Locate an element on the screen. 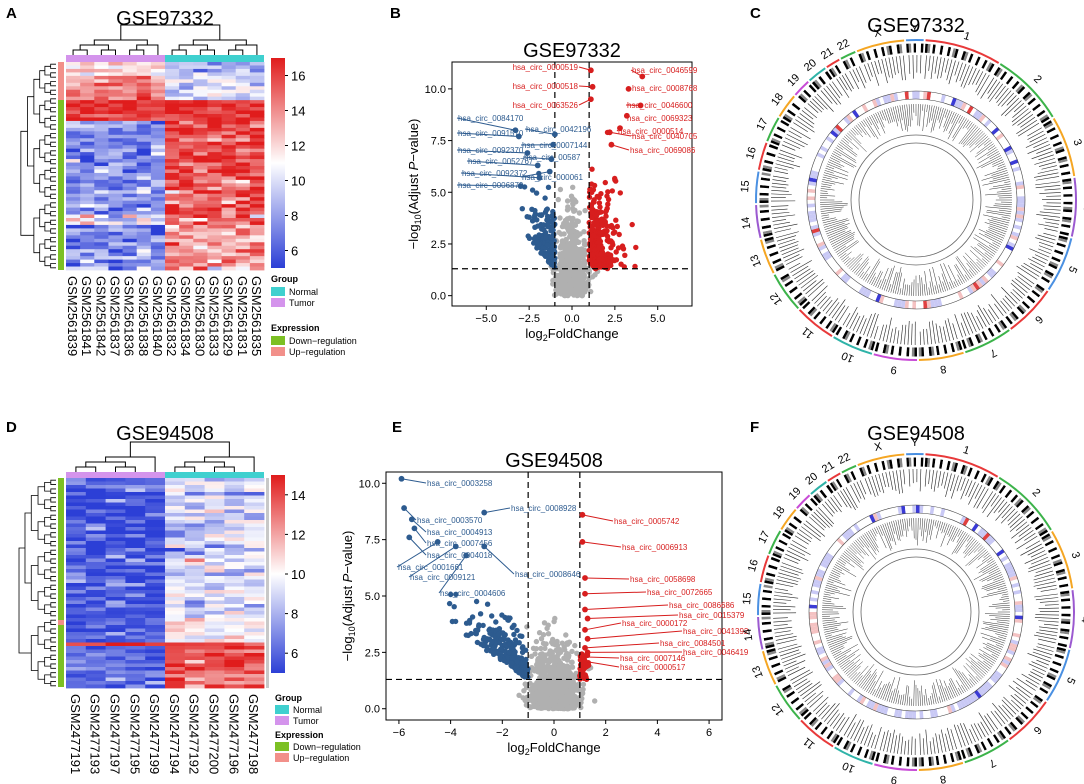 This screenshot has width=1084, height=784. volcano-e-label-leader is located at coordinates (499, 560).